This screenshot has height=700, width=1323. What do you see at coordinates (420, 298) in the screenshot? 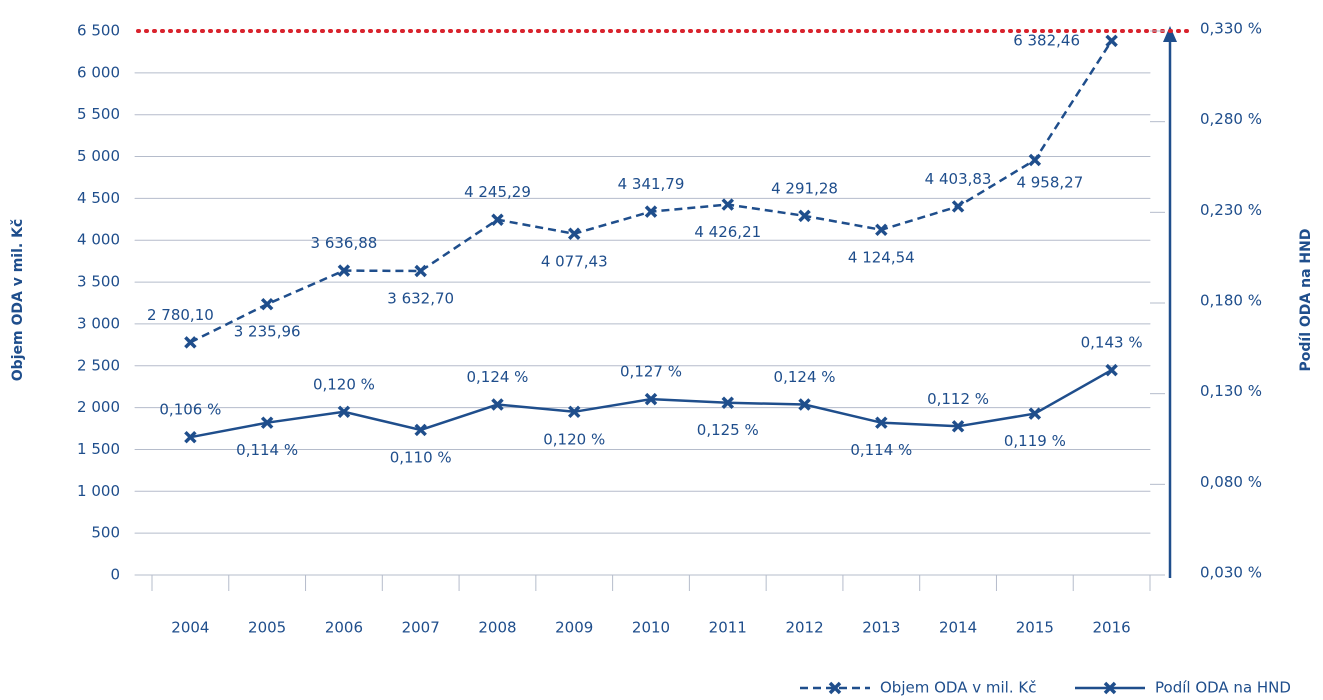
I see `data-label: 3 632,70` at bounding box center [420, 298].